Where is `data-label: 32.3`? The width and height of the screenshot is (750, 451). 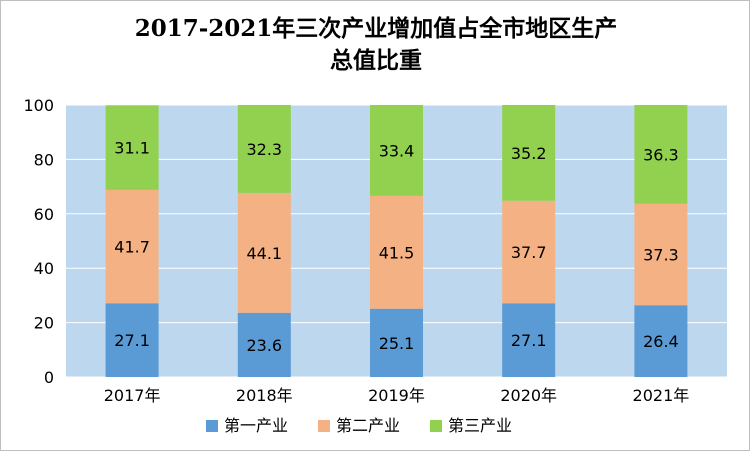
data-label: 32.3 is located at coordinates (264, 149).